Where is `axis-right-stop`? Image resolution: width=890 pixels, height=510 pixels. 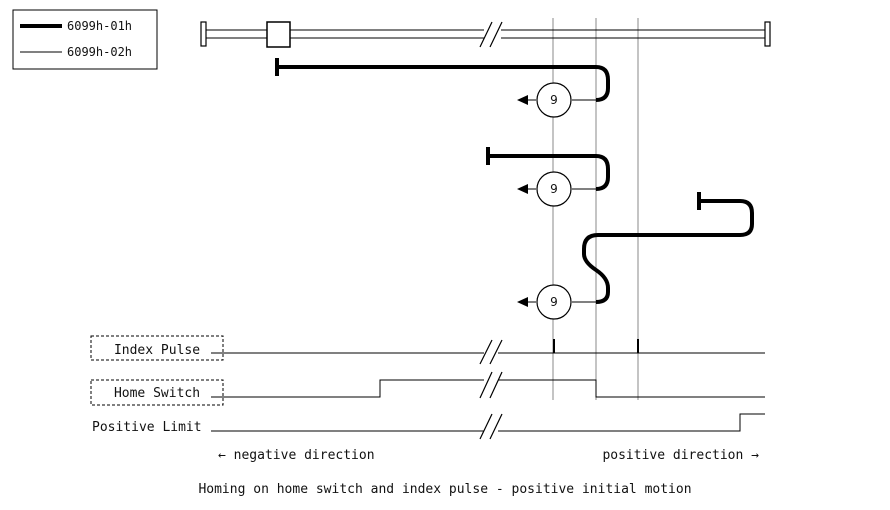
axis-right-stop is located at coordinates (767, 34).